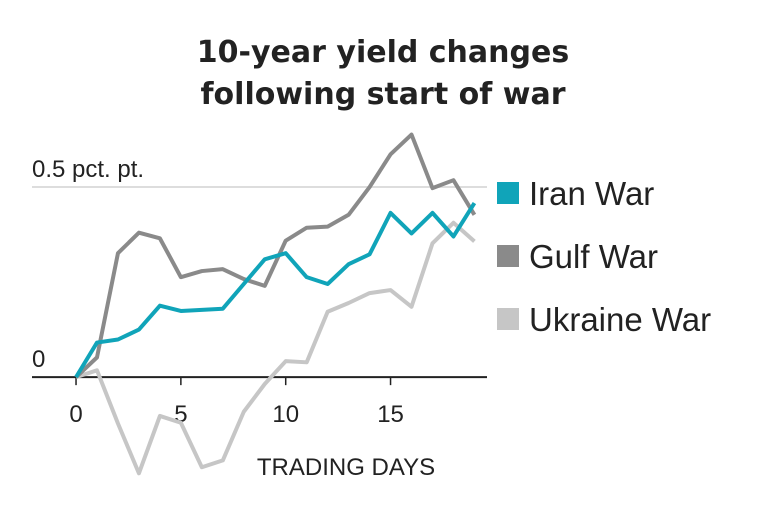  What do you see at coordinates (390, 414) in the screenshot?
I see `x-tick-label: 15` at bounding box center [390, 414].